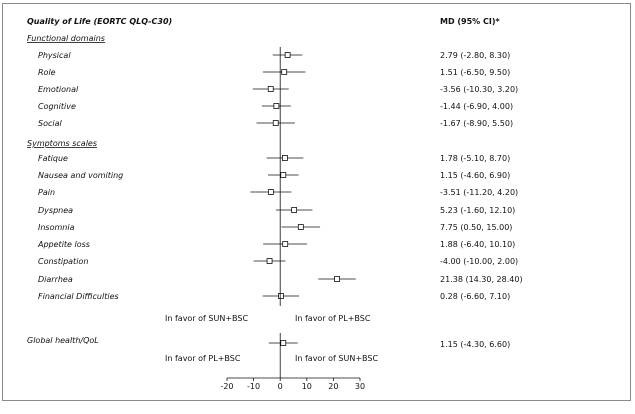  Describe the element at coordinates (206, 318) in the screenshot. I see `favor-top-left: In favor of SUN+BSC` at that location.